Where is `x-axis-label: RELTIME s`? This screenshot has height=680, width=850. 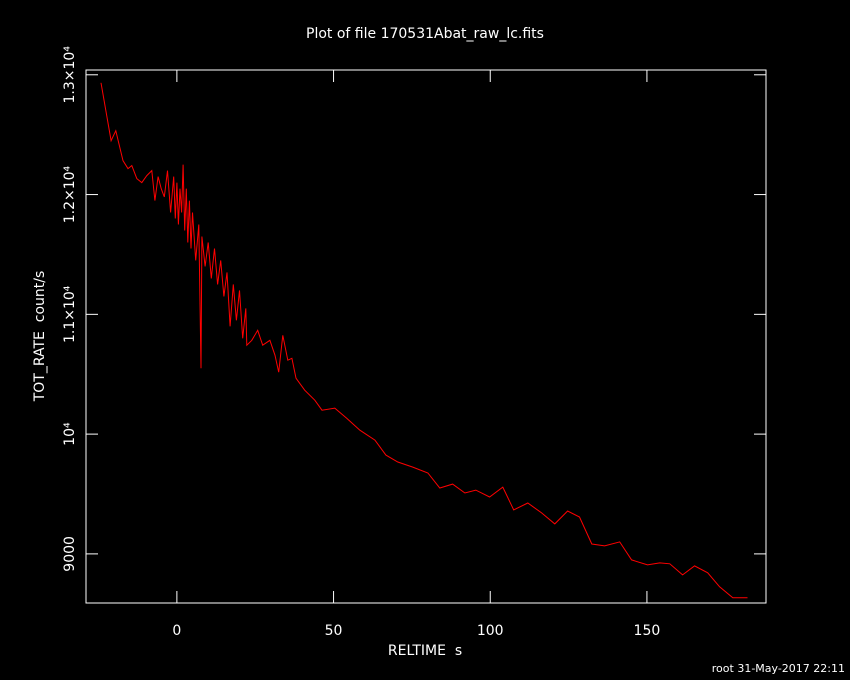
x-axis-label: RELTIME s is located at coordinates (425, 651).